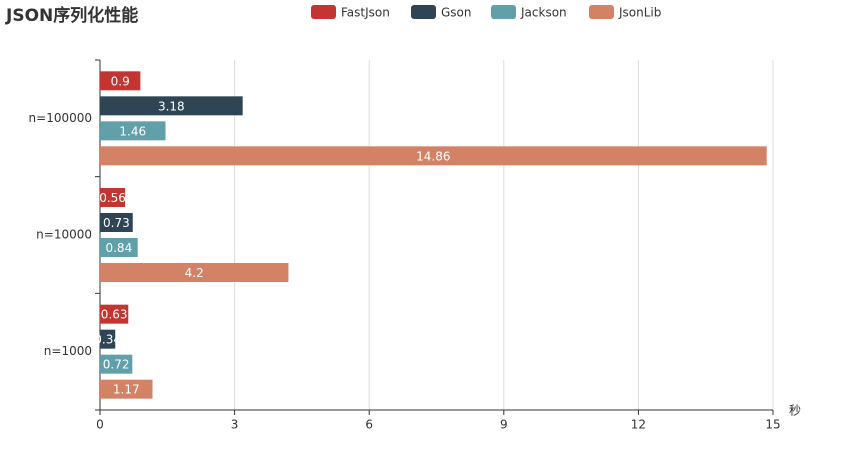 The image size is (860, 470). I want to click on bar-label: 3.18, so click(171, 106).